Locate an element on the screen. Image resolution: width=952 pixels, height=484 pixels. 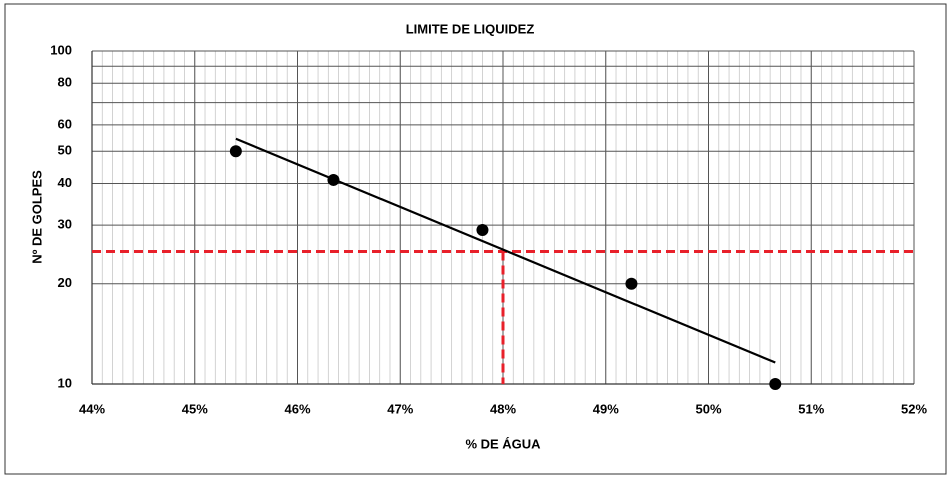
x-tick-label: 45% is located at coordinates (195, 408).